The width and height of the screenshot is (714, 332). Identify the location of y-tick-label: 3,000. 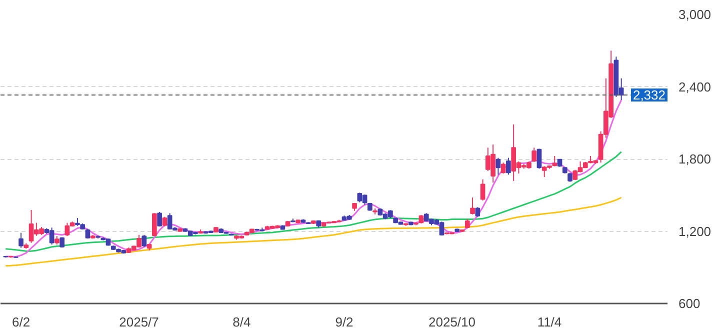
(695, 14).